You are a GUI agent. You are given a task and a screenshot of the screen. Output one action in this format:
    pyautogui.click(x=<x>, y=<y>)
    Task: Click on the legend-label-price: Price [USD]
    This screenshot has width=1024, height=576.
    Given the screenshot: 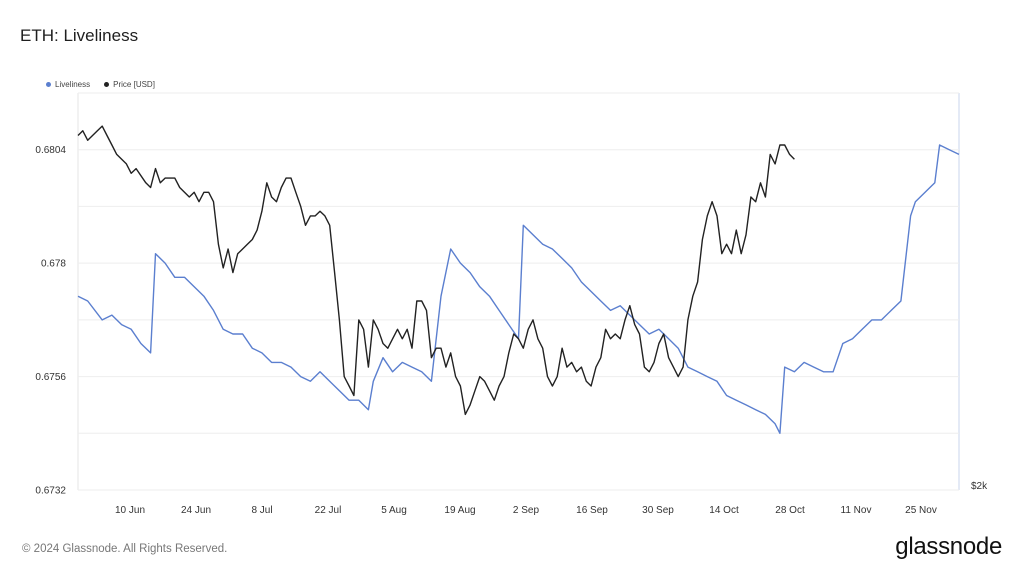 What is the action you would take?
    pyautogui.click(x=134, y=84)
    